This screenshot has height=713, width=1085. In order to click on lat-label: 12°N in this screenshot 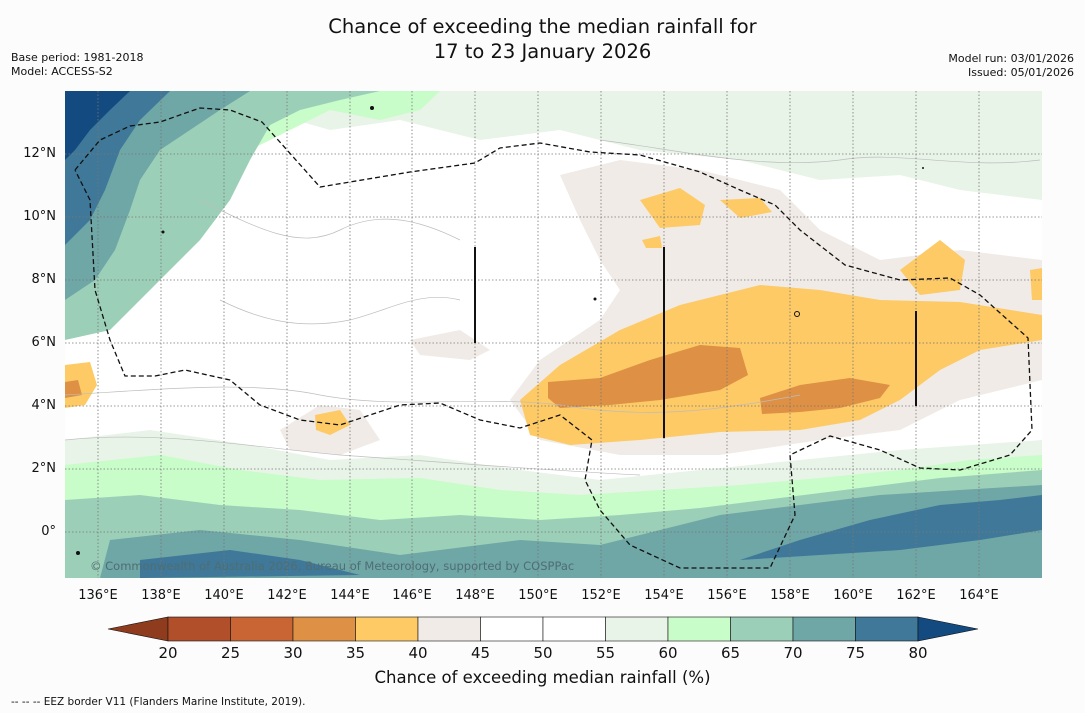, I will do `click(39, 153)`.